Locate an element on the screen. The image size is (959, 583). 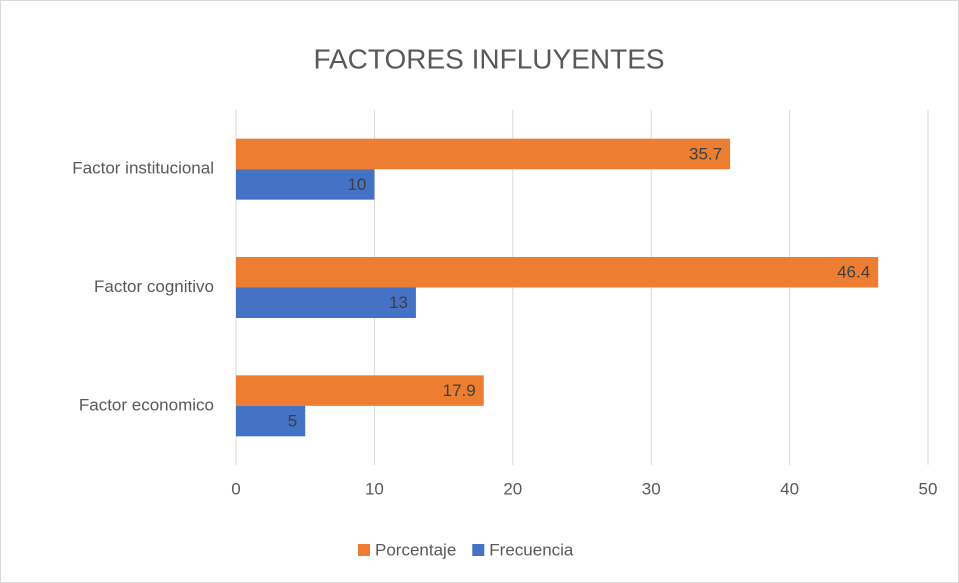
y-tick-label: Factor institucional is located at coordinates (143, 168).